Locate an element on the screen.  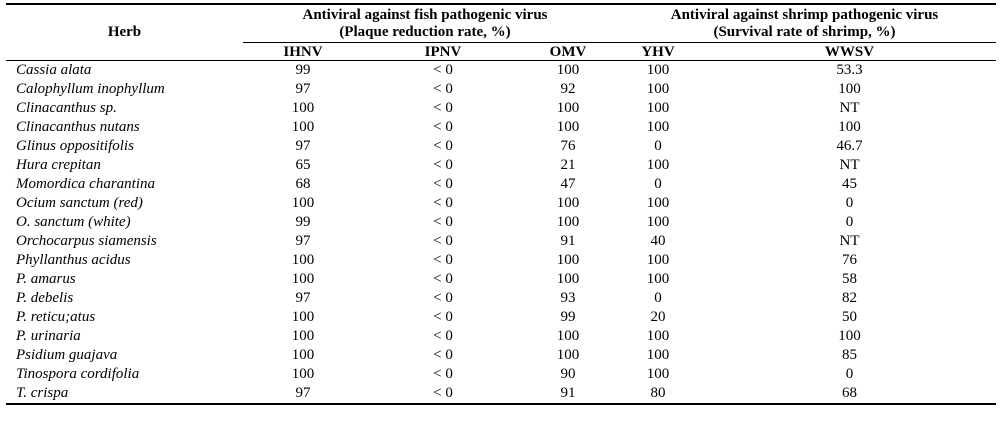
column-header-yhv: YHV is located at coordinates (658, 51).